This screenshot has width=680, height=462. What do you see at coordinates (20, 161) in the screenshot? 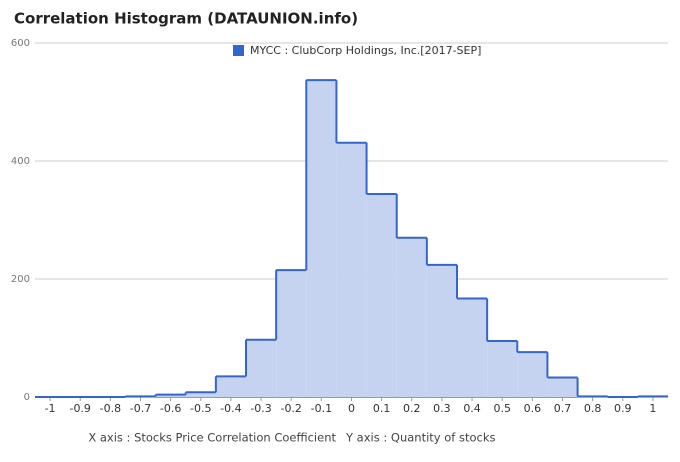
I see `y-tick-label: 400` at bounding box center [20, 161].